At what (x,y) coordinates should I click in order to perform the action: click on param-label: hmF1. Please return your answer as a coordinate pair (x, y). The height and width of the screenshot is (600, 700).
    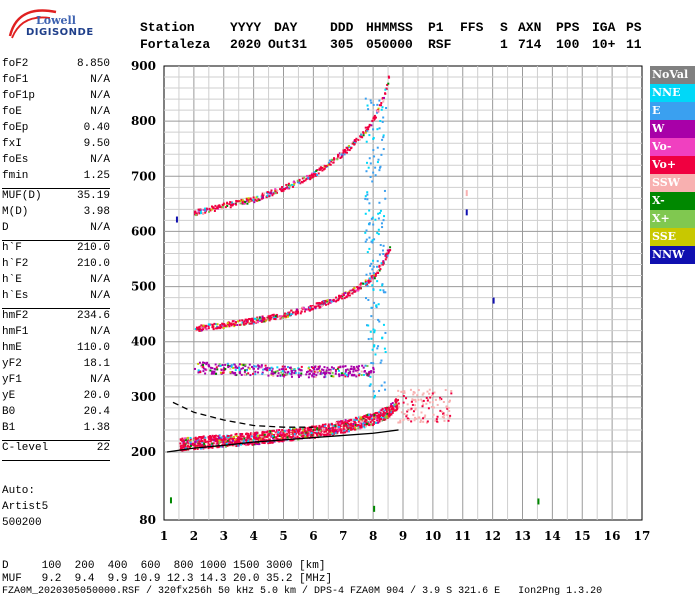
    Looking at the image, I should click on (15, 332).